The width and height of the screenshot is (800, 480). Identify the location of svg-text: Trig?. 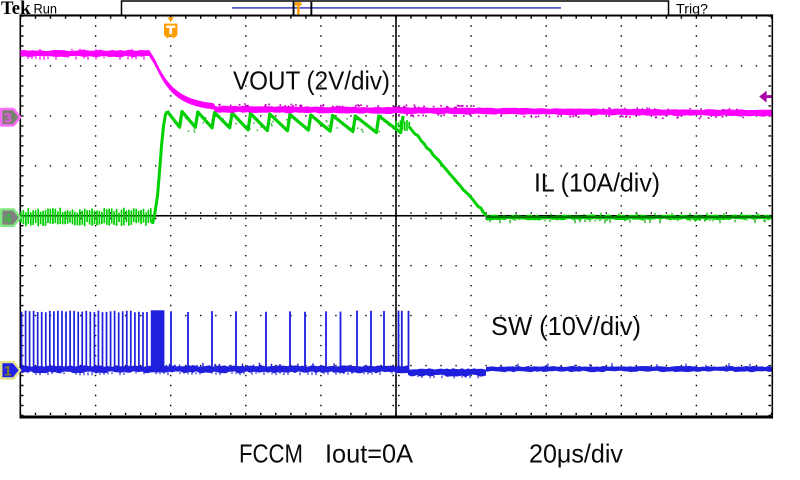
(692, 8).